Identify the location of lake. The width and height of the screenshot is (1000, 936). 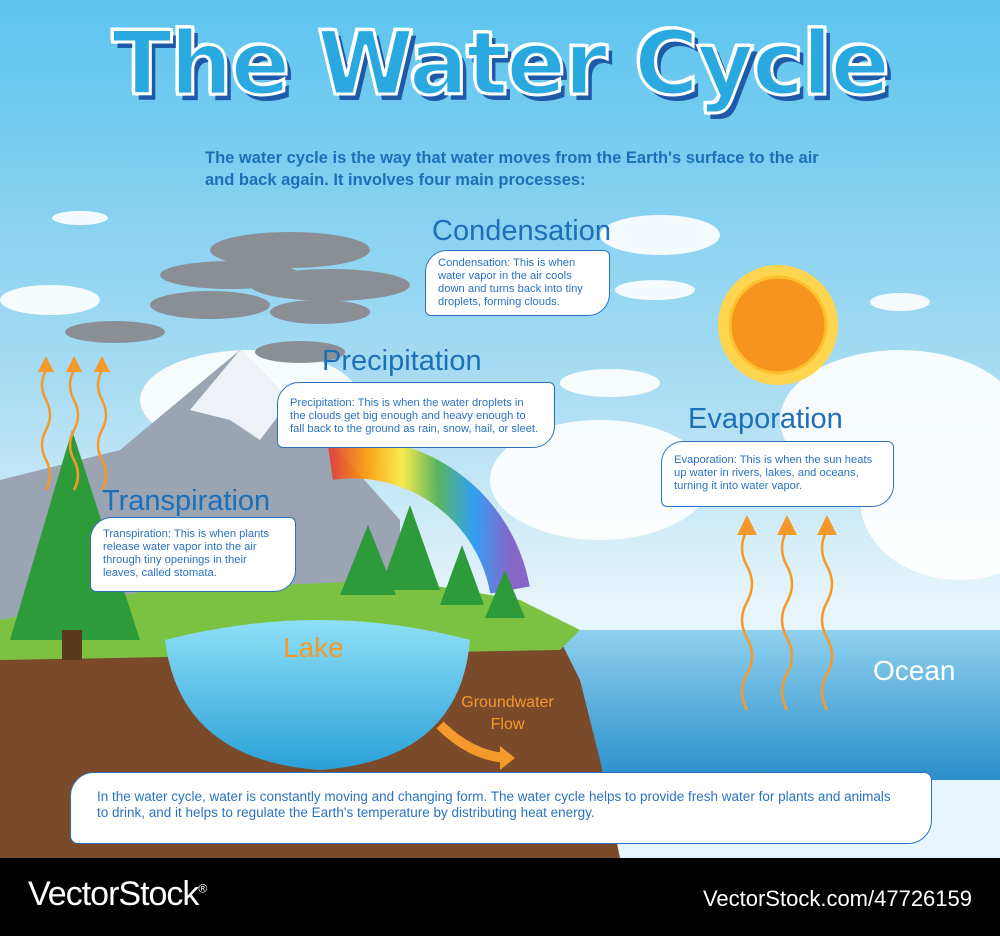
(317, 695).